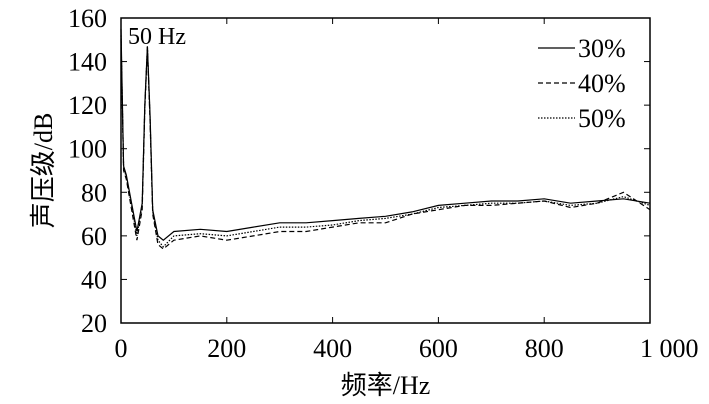 Image resolution: width=709 pixels, height=404 pixels. What do you see at coordinates (87, 149) in the screenshot?
I see `y-tick-label: 100` at bounding box center [87, 149].